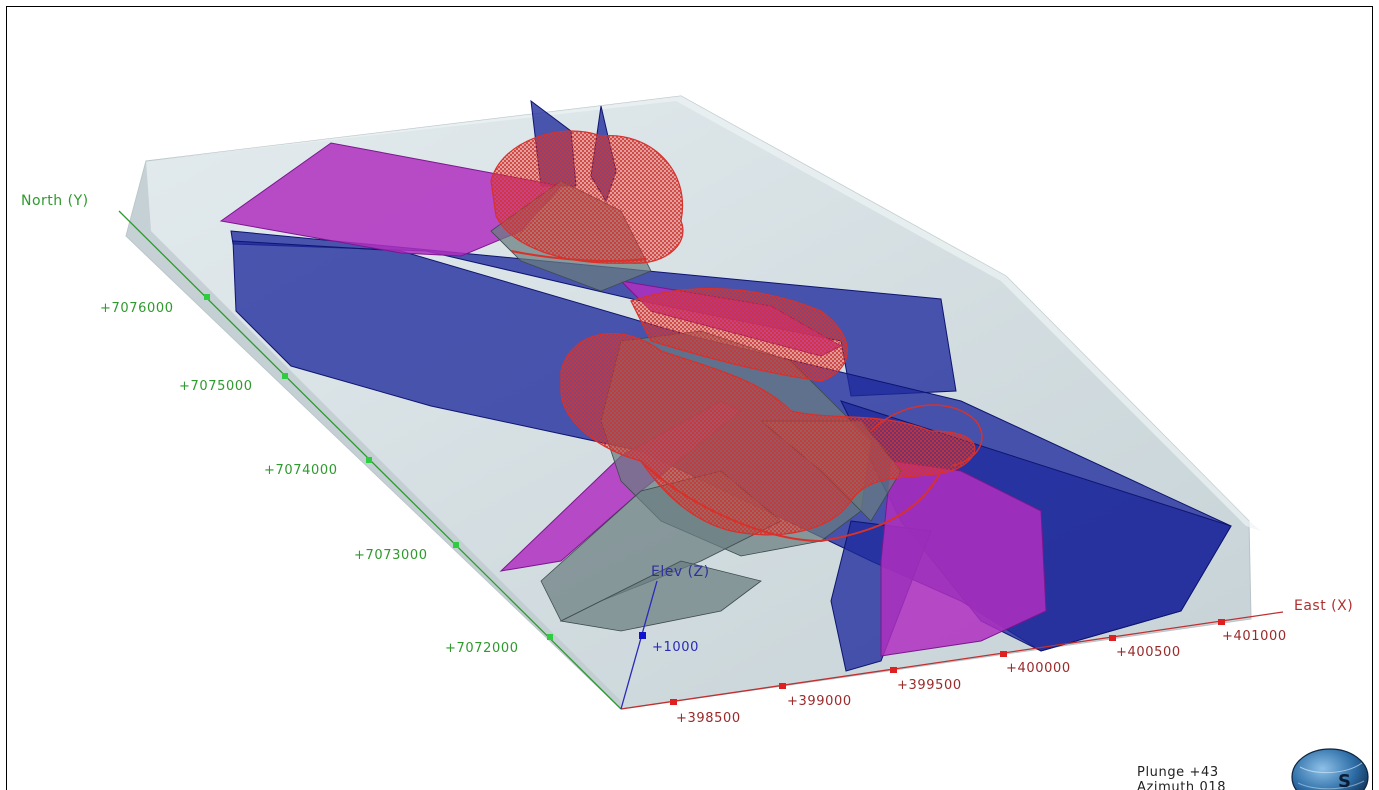  Describe the element at coordinates (1178, 772) in the screenshot. I see `plunge-readout: Plunge +43` at that location.